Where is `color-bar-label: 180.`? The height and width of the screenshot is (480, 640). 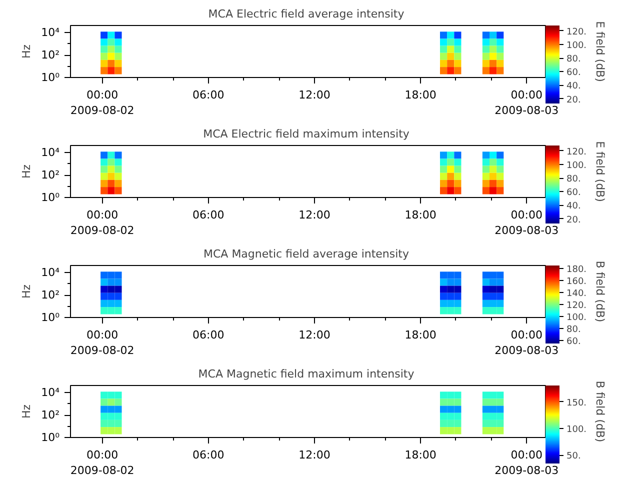 color-bar-label: 180. is located at coordinates (576, 270).